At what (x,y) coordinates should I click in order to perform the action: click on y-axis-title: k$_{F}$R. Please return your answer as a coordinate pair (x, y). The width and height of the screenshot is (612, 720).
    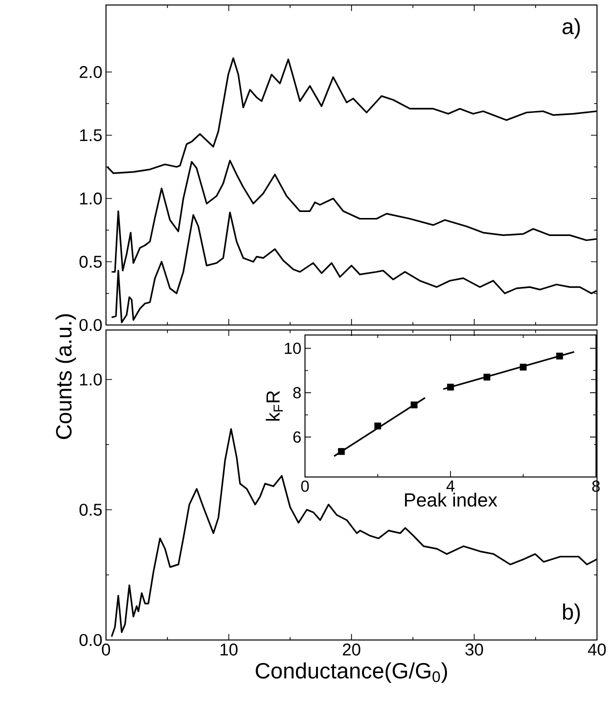
    Looking at the image, I should click on (274, 405).